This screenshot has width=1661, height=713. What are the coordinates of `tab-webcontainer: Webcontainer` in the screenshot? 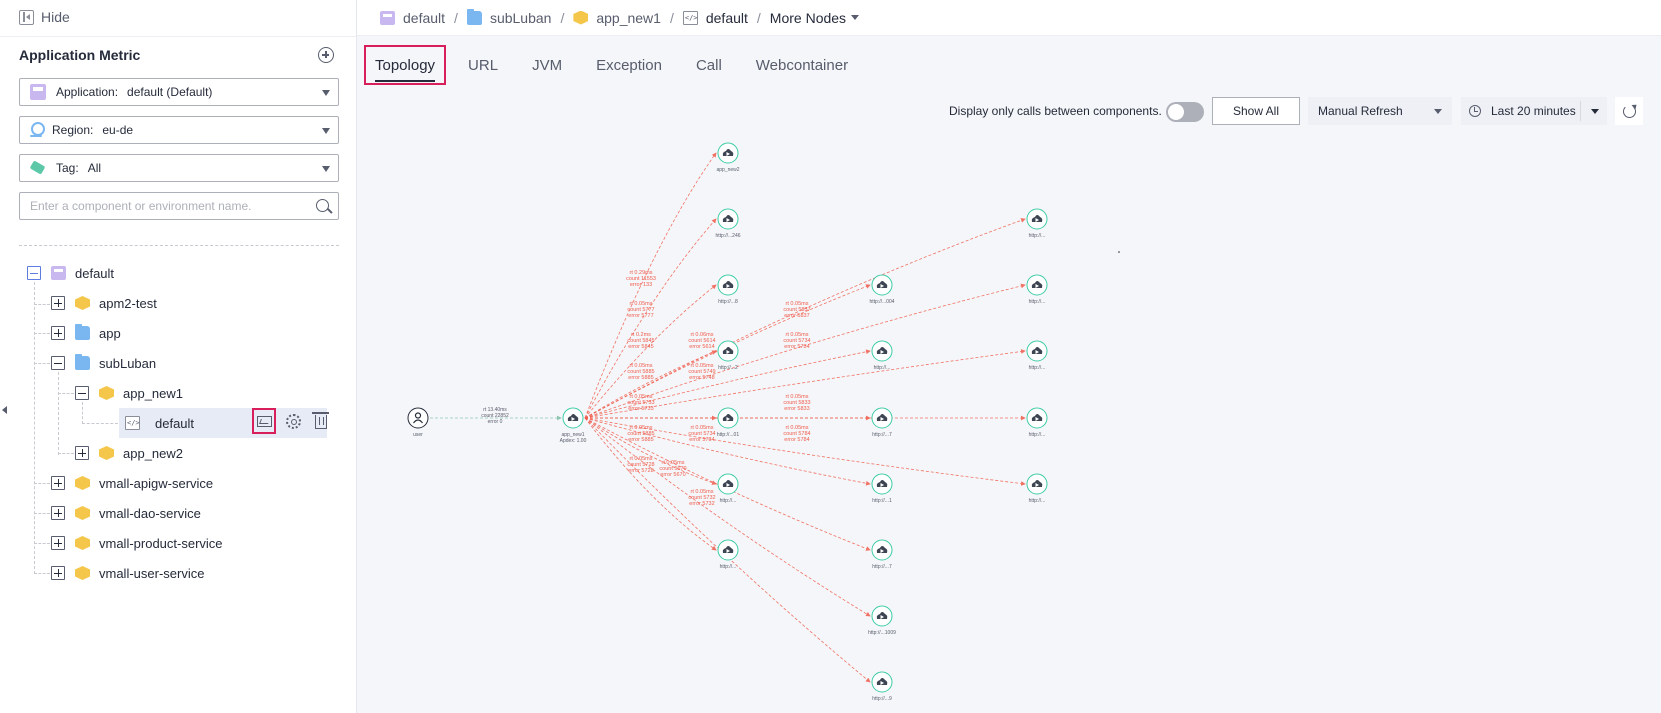 It's located at (802, 65).